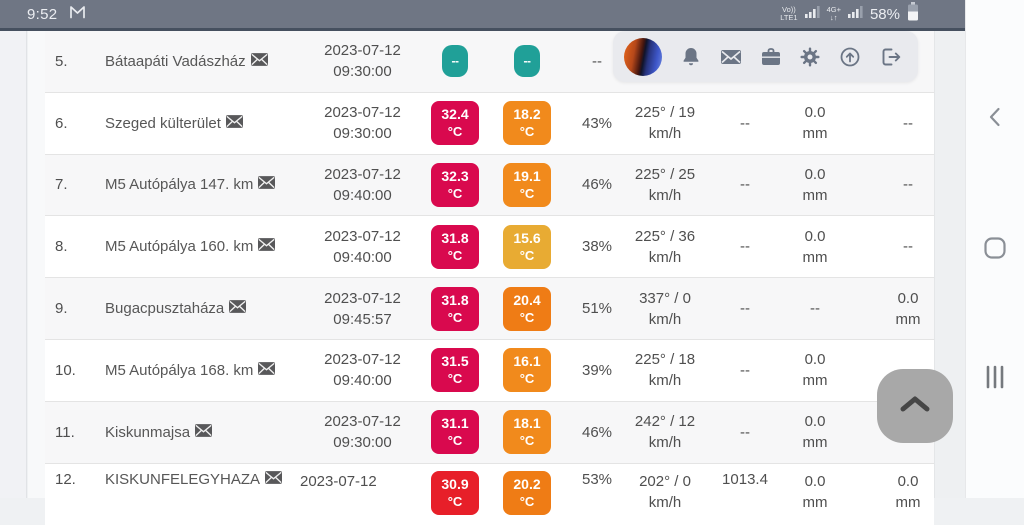 The height and width of the screenshot is (525, 1024). Describe the element at coordinates (455, 123) in the screenshot. I see `temp-badge-1: 32.4 °C` at that location.